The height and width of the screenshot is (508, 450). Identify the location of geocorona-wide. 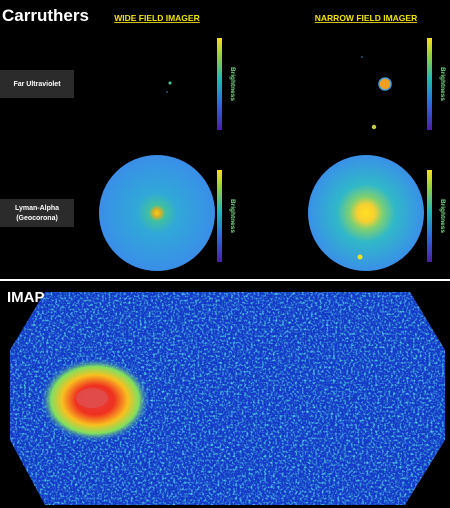
(157, 213).